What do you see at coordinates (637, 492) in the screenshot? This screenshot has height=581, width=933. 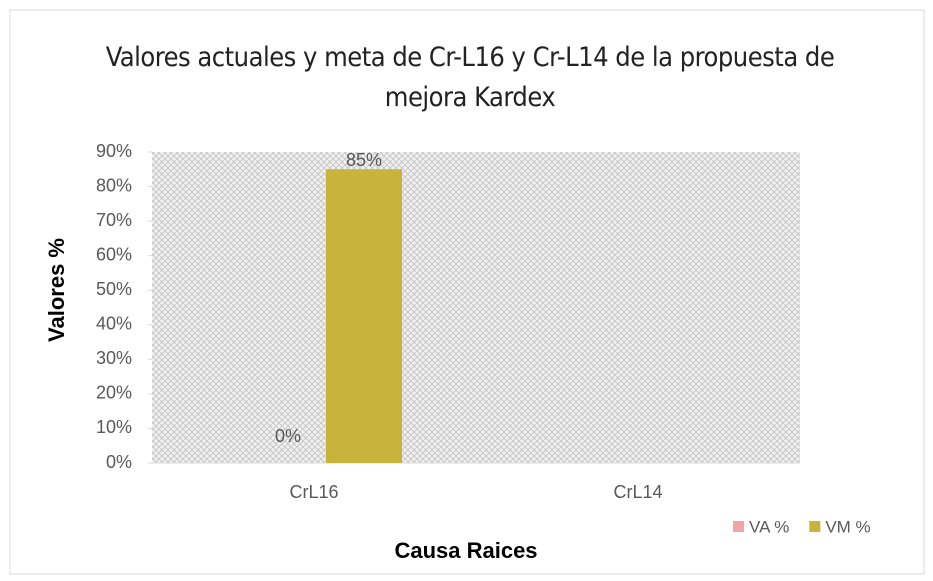 I see `x-tick-label: CrL14` at bounding box center [637, 492].